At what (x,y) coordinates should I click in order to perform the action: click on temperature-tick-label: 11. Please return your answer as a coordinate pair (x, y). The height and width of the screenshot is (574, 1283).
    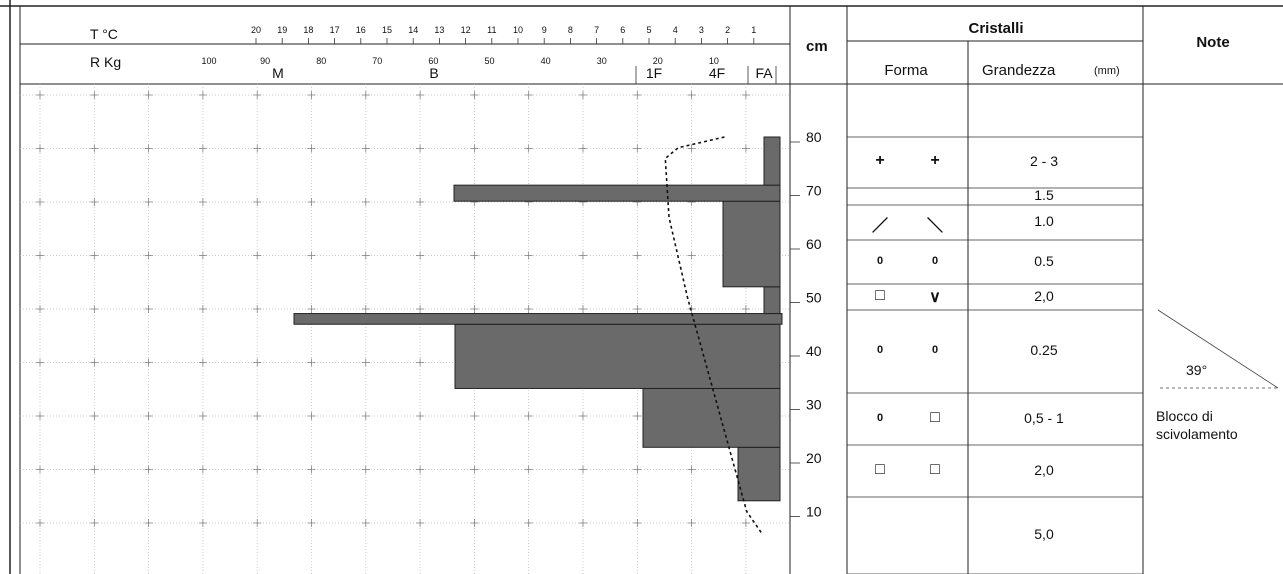
    Looking at the image, I should click on (491, 30).